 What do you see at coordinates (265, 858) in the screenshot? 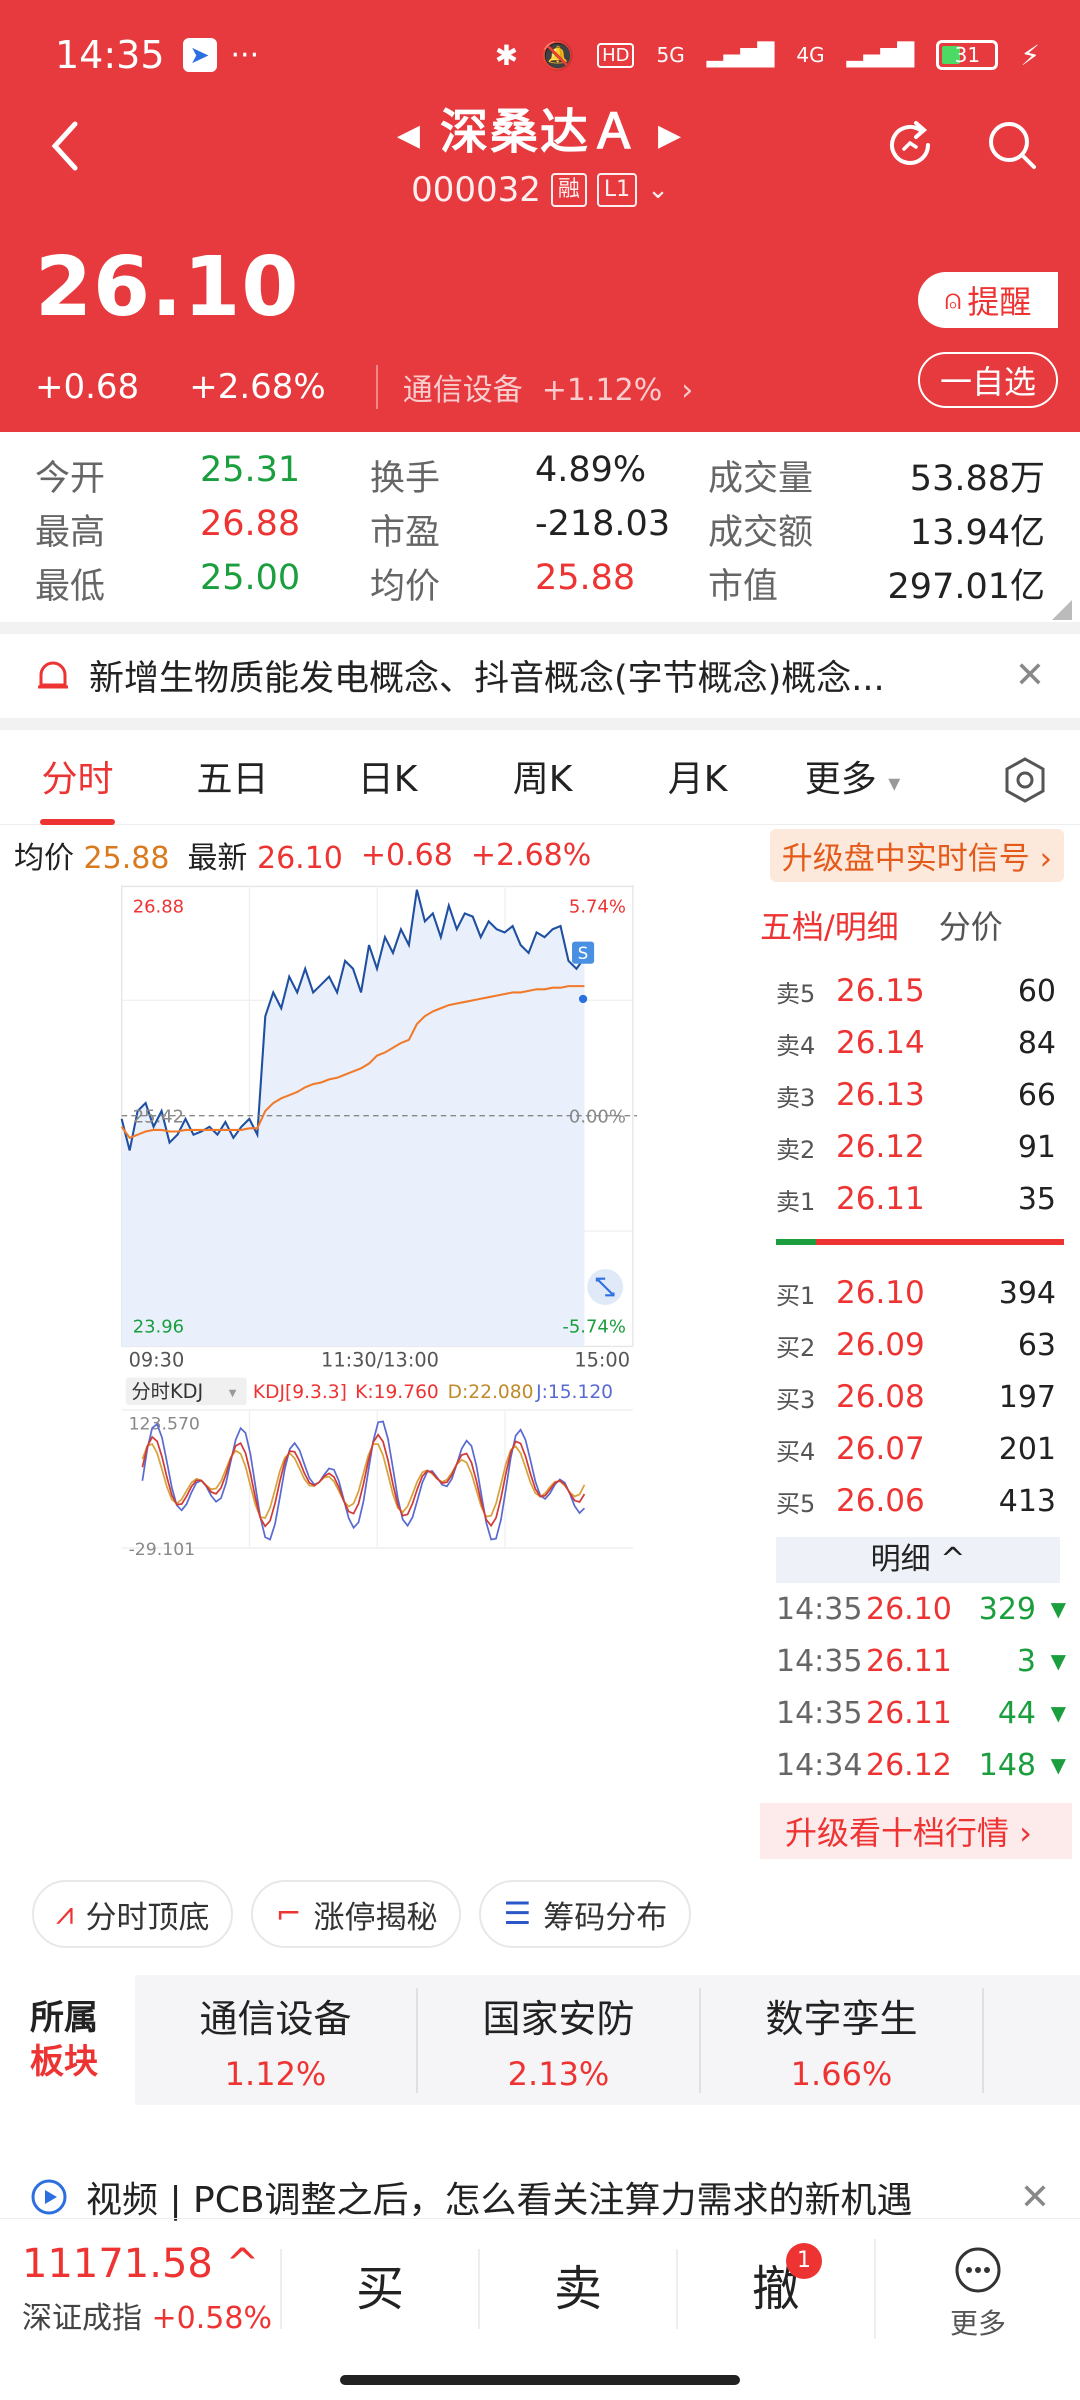
I see `latest-label: 最新 26.10` at bounding box center [265, 858].